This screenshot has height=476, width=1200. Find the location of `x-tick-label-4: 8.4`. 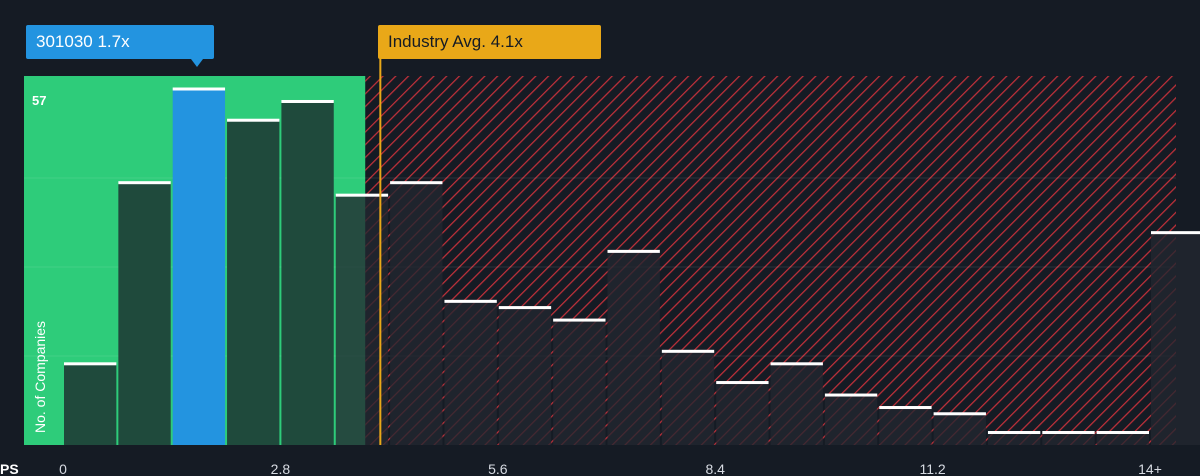

x-tick-label-4: 8.4 is located at coordinates (715, 468).